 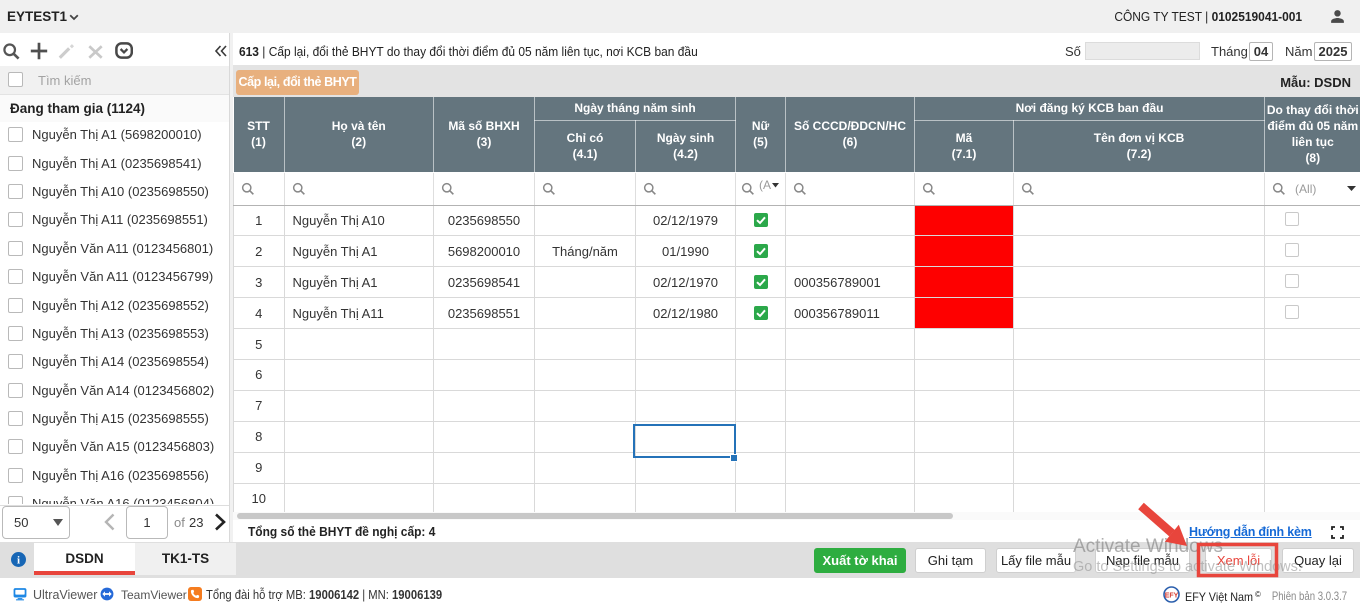 What do you see at coordinates (18, 561) in the screenshot?
I see `svg-text: i` at bounding box center [18, 561].